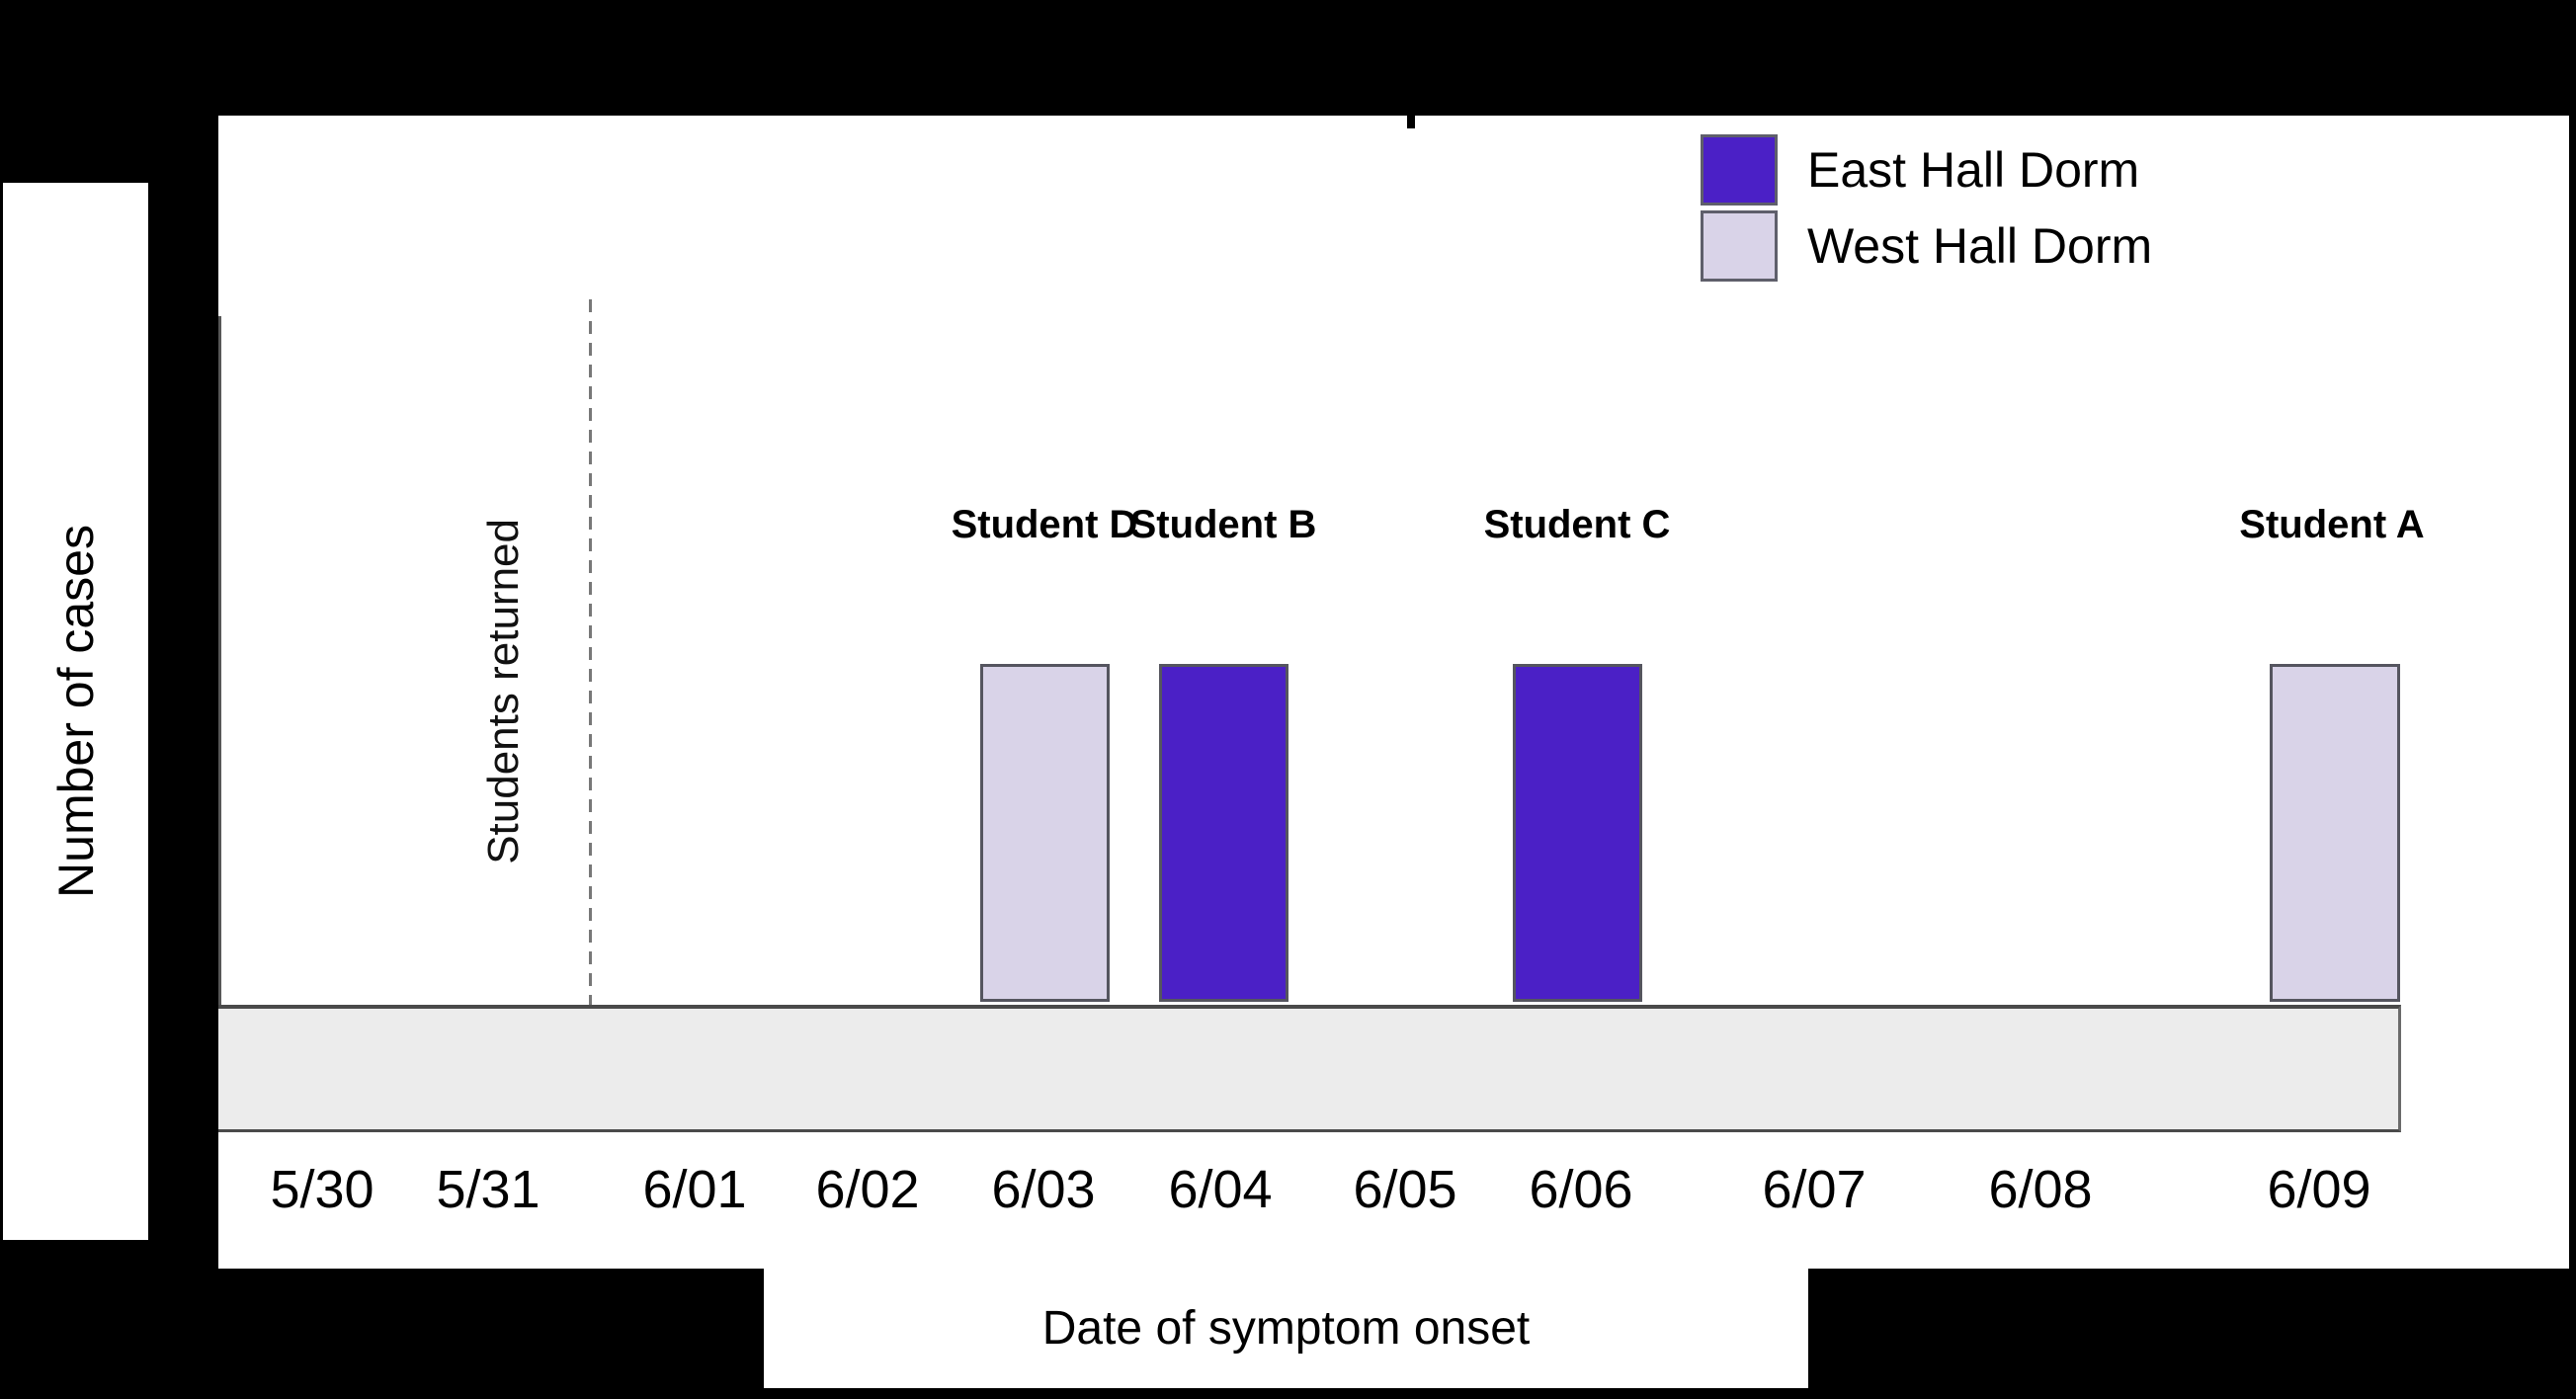 This screenshot has height=1399, width=2576. What do you see at coordinates (1223, 833) in the screenshot?
I see `bar-student-b` at bounding box center [1223, 833].